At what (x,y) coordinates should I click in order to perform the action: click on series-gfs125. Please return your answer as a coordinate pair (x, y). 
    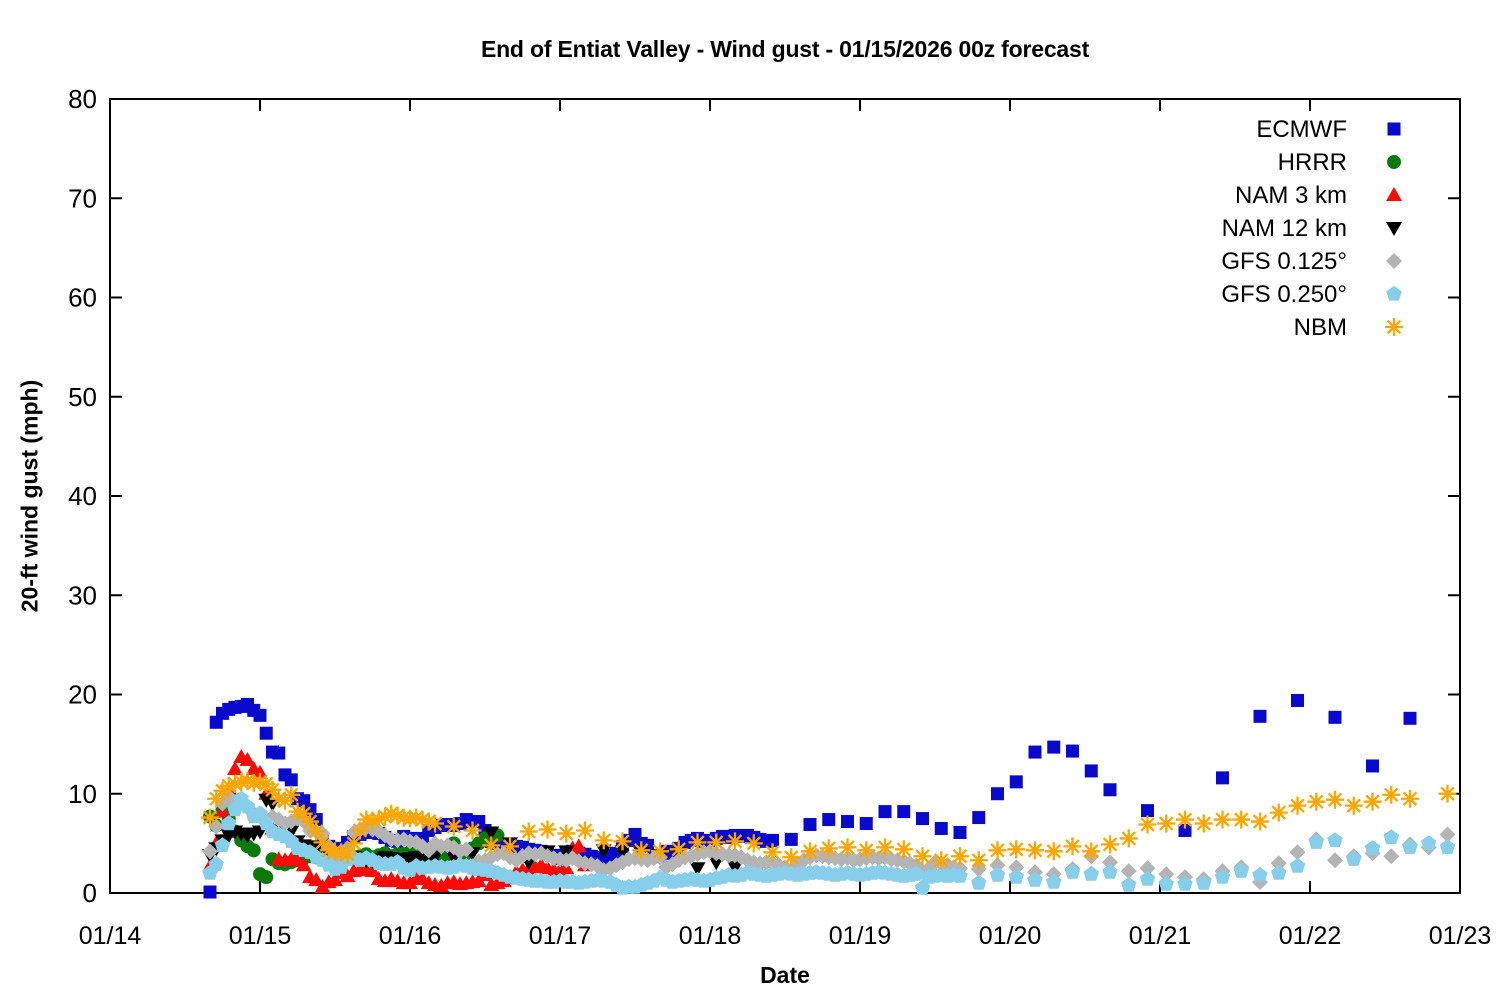
    Looking at the image, I should click on (829, 839).